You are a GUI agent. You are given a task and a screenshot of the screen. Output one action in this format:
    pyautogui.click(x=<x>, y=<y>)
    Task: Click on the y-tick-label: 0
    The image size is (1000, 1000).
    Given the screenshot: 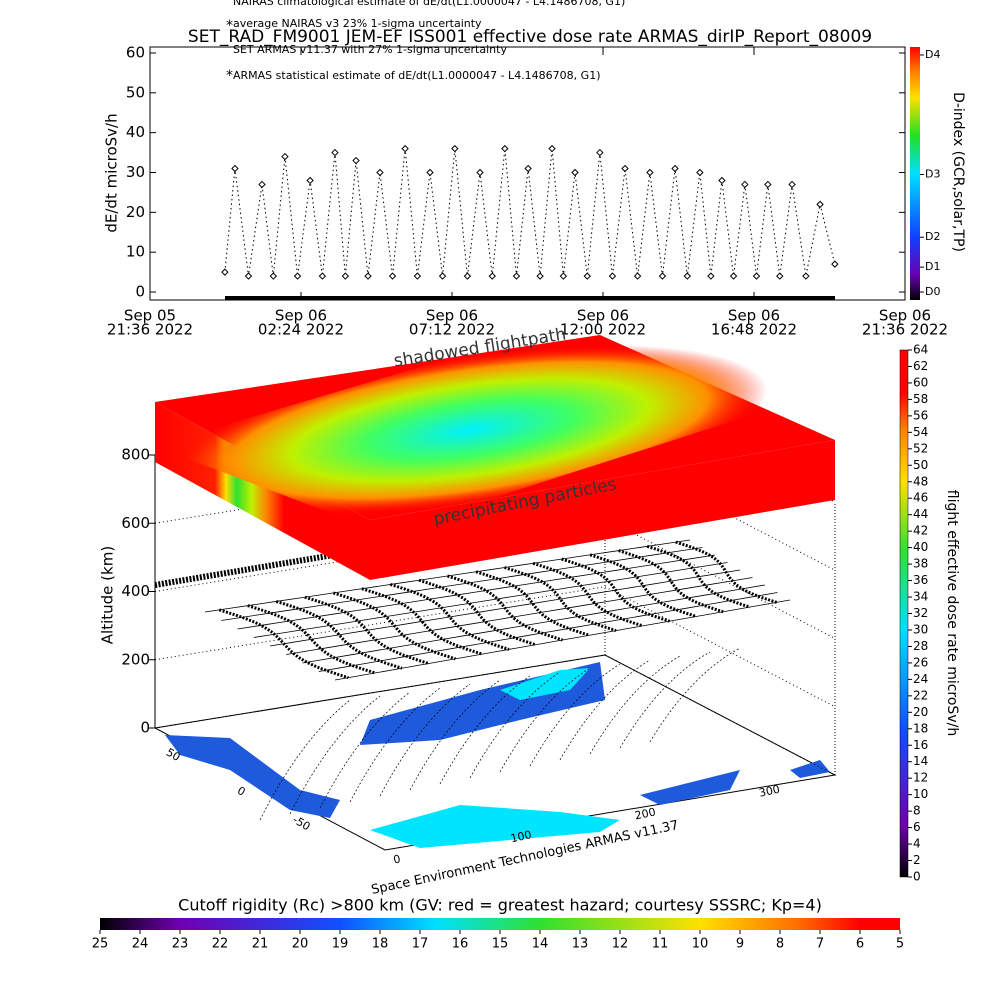 What is the action you would take?
    pyautogui.click(x=140, y=292)
    